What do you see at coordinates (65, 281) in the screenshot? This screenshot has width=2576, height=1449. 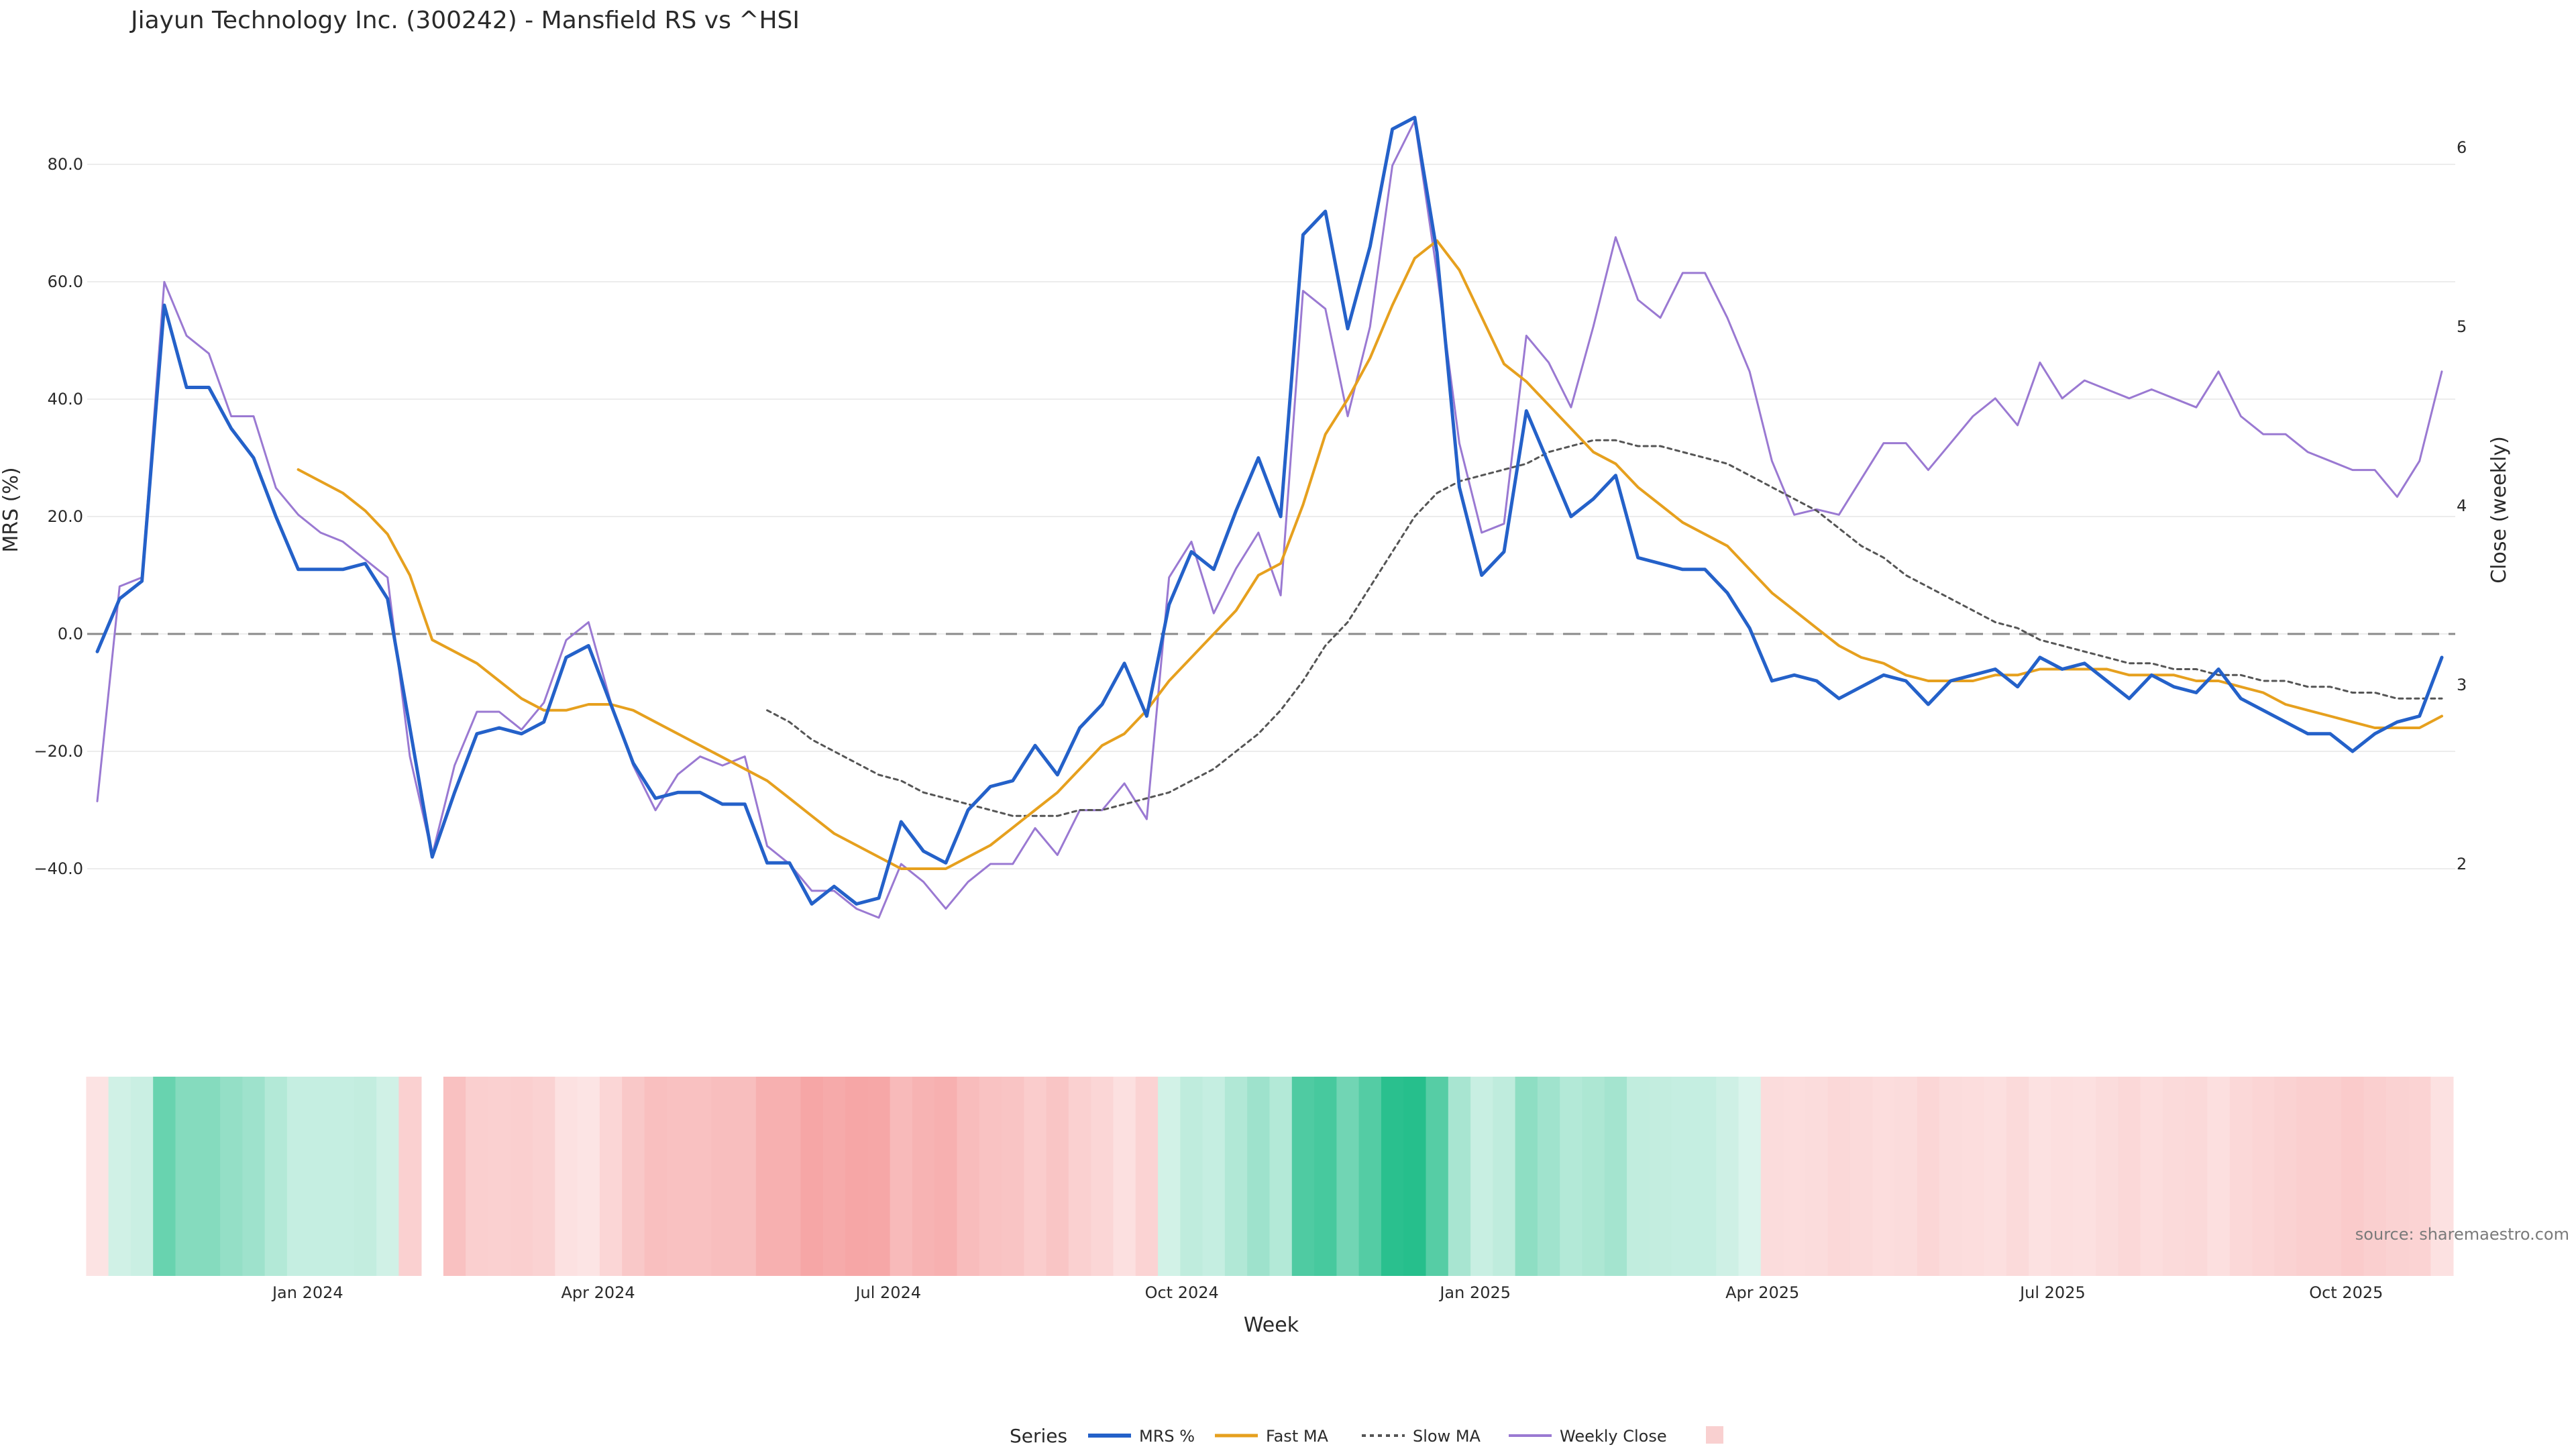 I see `left-tick-label: 60.0` at bounding box center [65, 281].